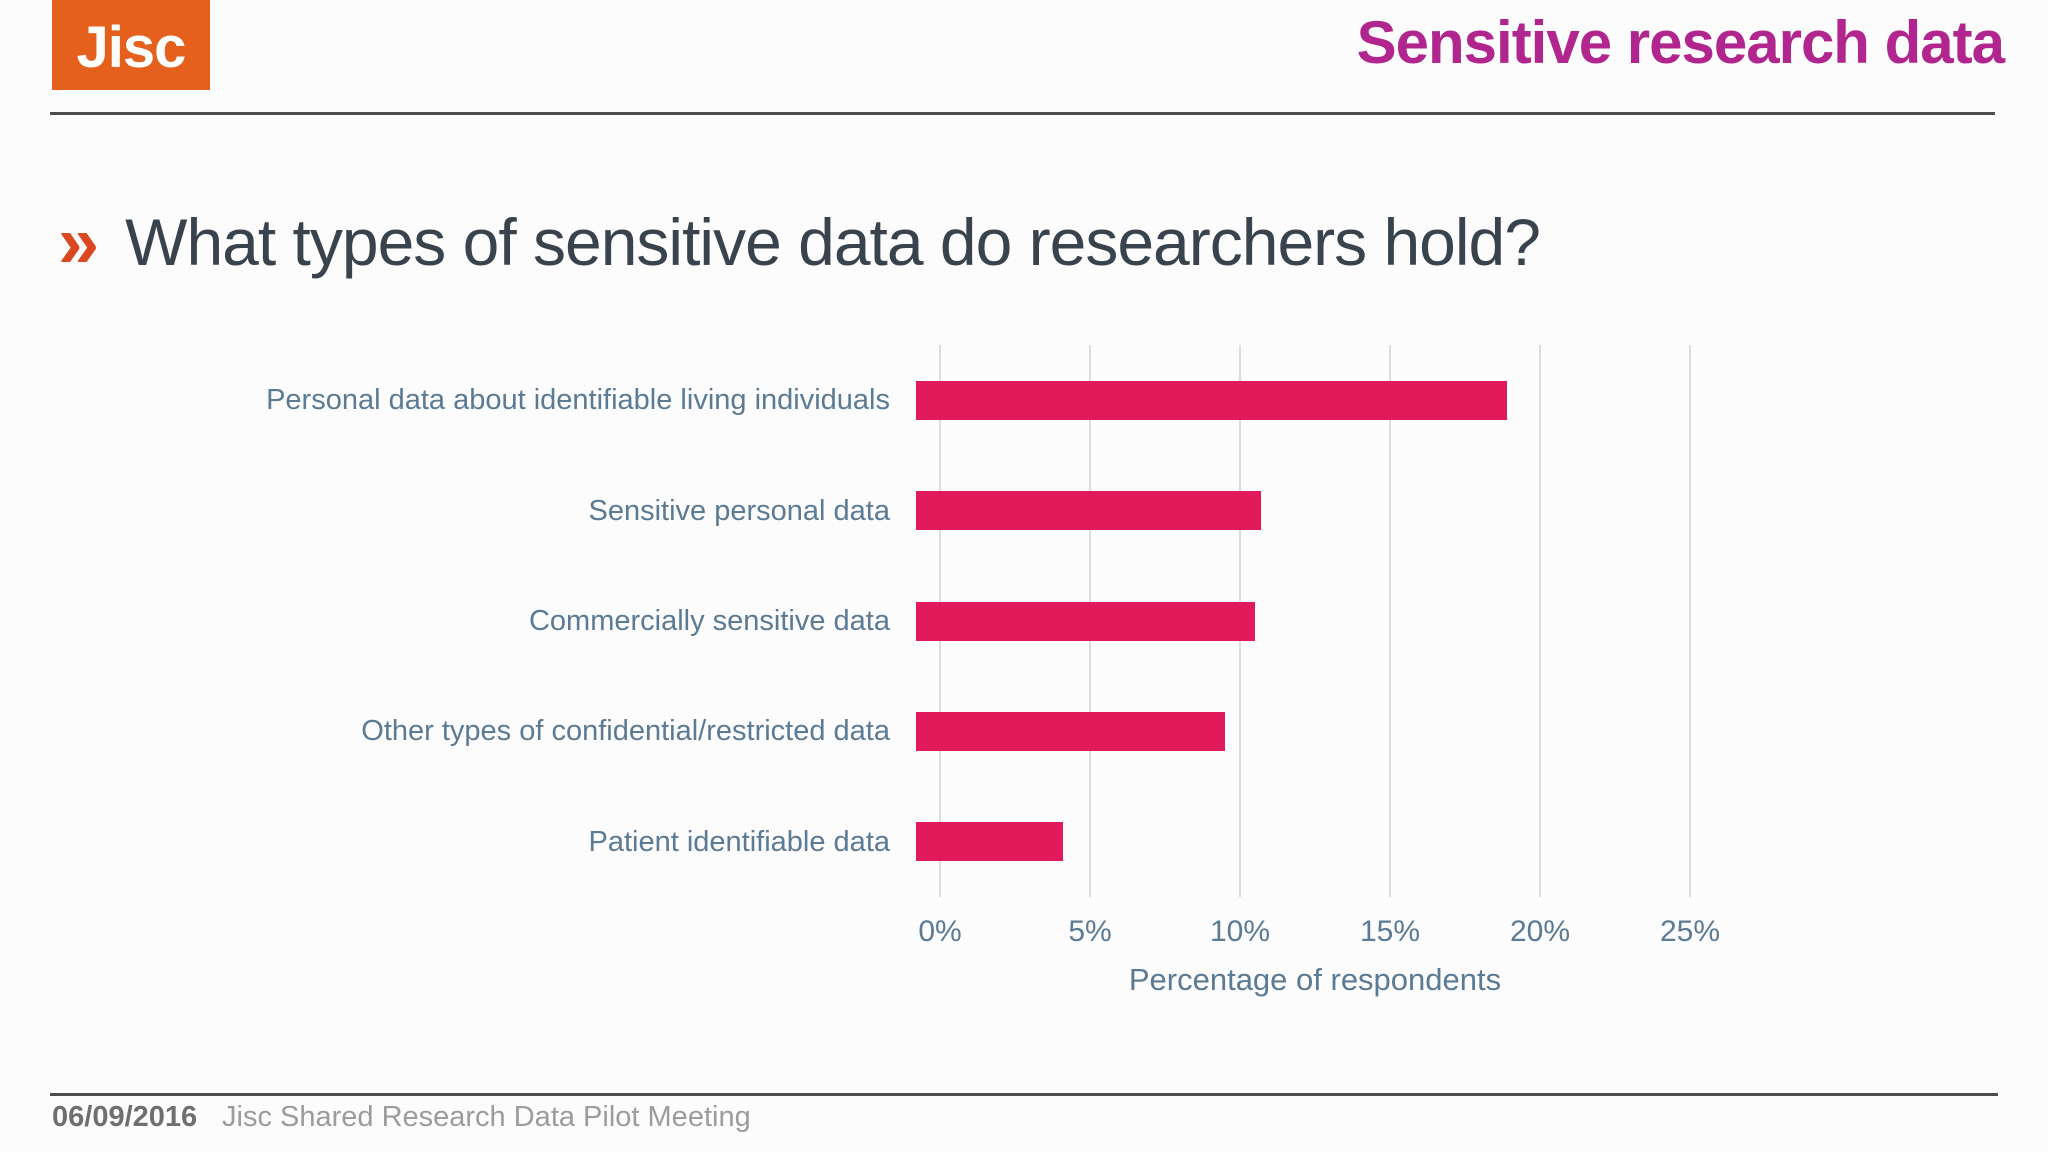 This screenshot has width=2048, height=1152. Describe the element at coordinates (709, 621) in the screenshot. I see `category-label: Commercially sensitive data` at that location.